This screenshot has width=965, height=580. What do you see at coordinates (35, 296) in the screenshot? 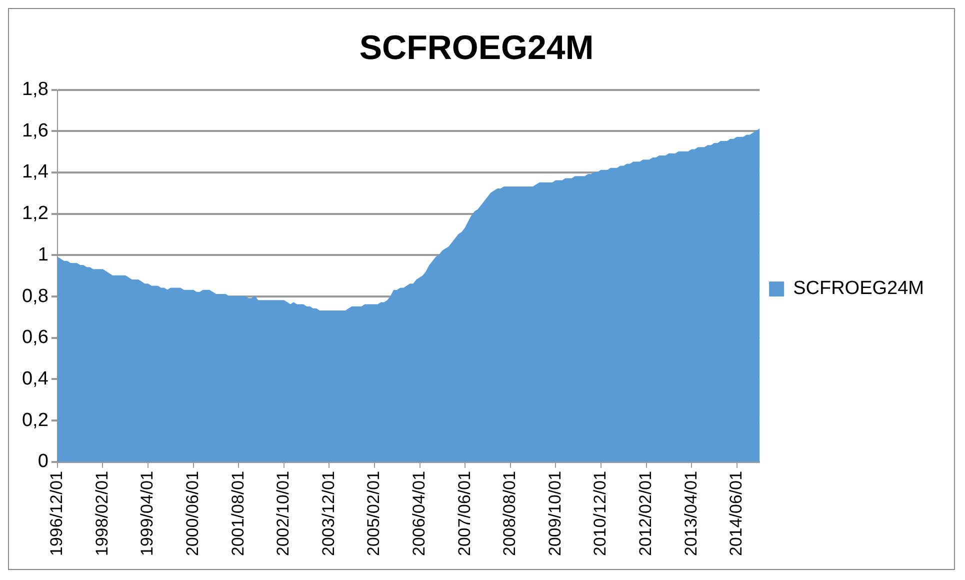
I see `y-tick-label: 0,8` at bounding box center [35, 296].